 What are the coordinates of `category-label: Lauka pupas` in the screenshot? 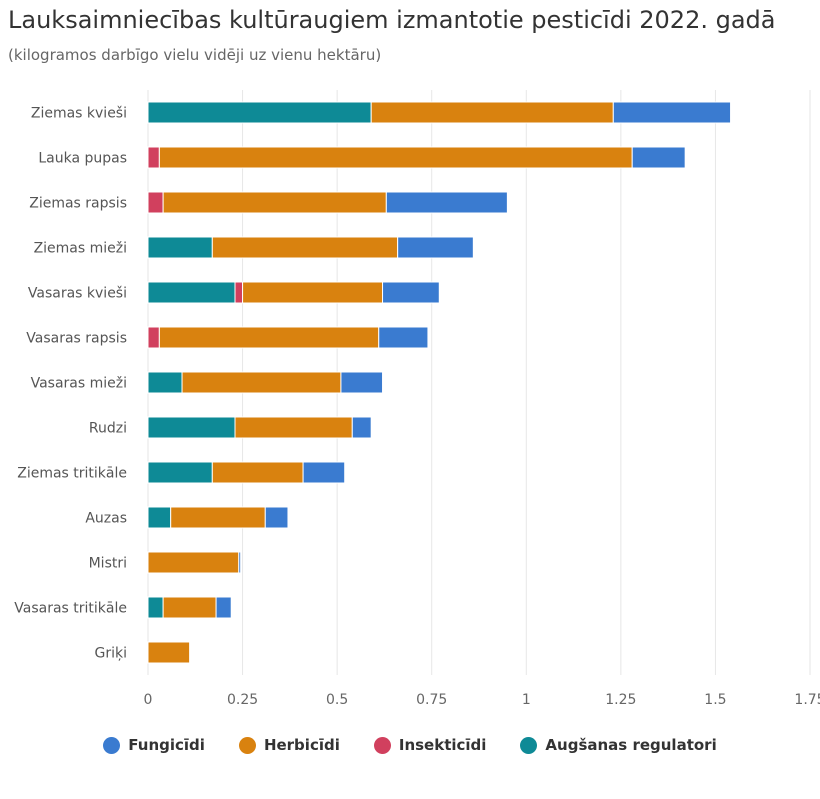 It's located at (82, 159).